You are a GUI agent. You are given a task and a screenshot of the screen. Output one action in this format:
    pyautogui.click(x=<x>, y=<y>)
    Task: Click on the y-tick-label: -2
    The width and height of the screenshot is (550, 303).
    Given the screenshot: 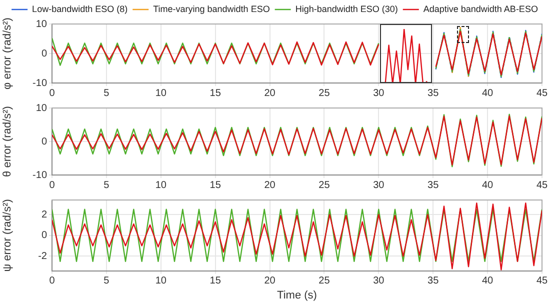 What is the action you would take?
    pyautogui.click(x=43, y=256)
    